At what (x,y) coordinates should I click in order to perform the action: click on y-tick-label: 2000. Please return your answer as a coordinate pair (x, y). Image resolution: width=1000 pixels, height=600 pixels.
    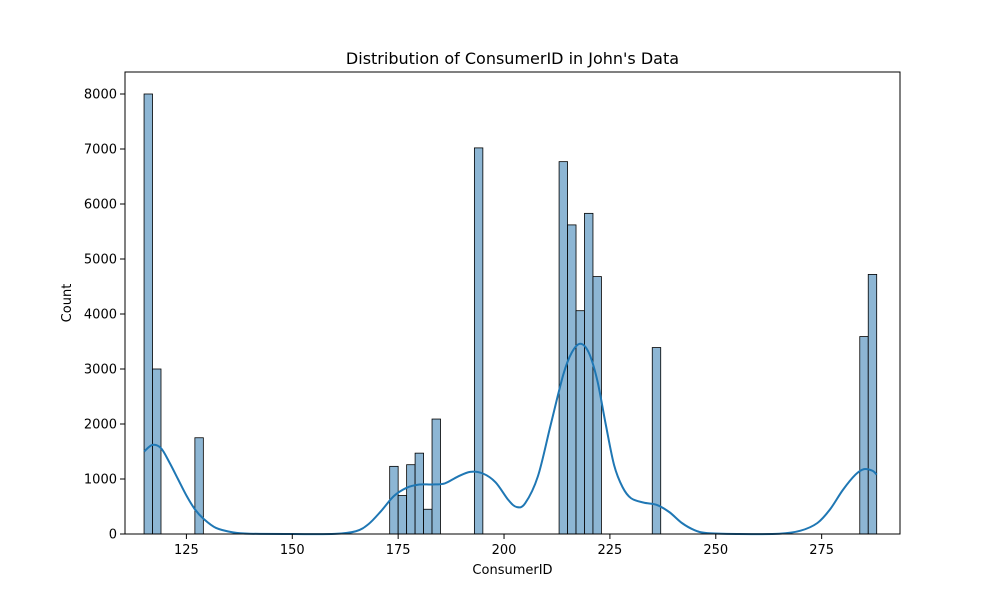
    Looking at the image, I should click on (100, 425).